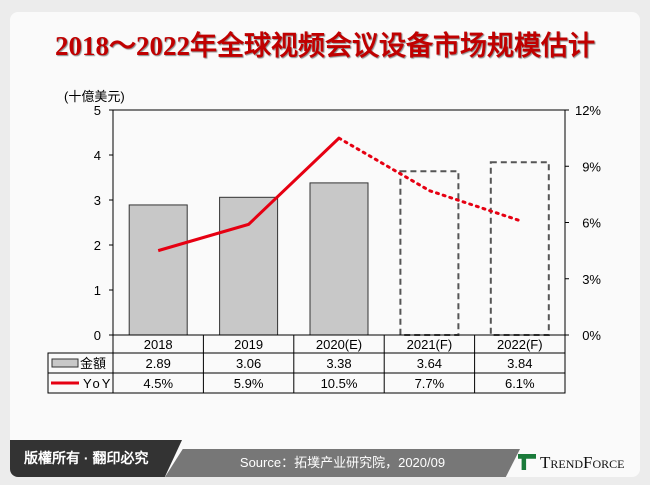 The height and width of the screenshot is (485, 650). Describe the element at coordinates (591, 223) in the screenshot. I see `right-tick-label: 6%` at that location.